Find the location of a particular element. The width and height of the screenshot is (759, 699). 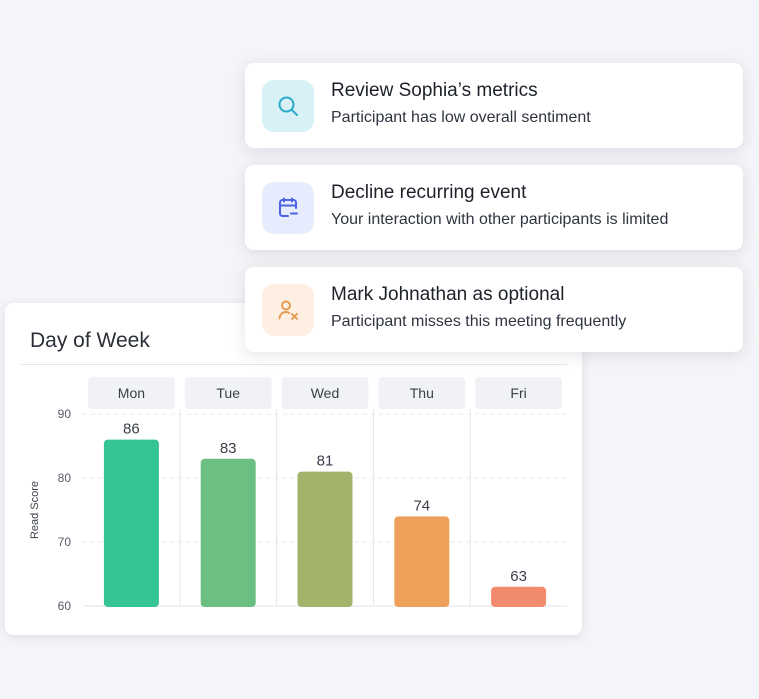

category-label: Mon is located at coordinates (131, 393).